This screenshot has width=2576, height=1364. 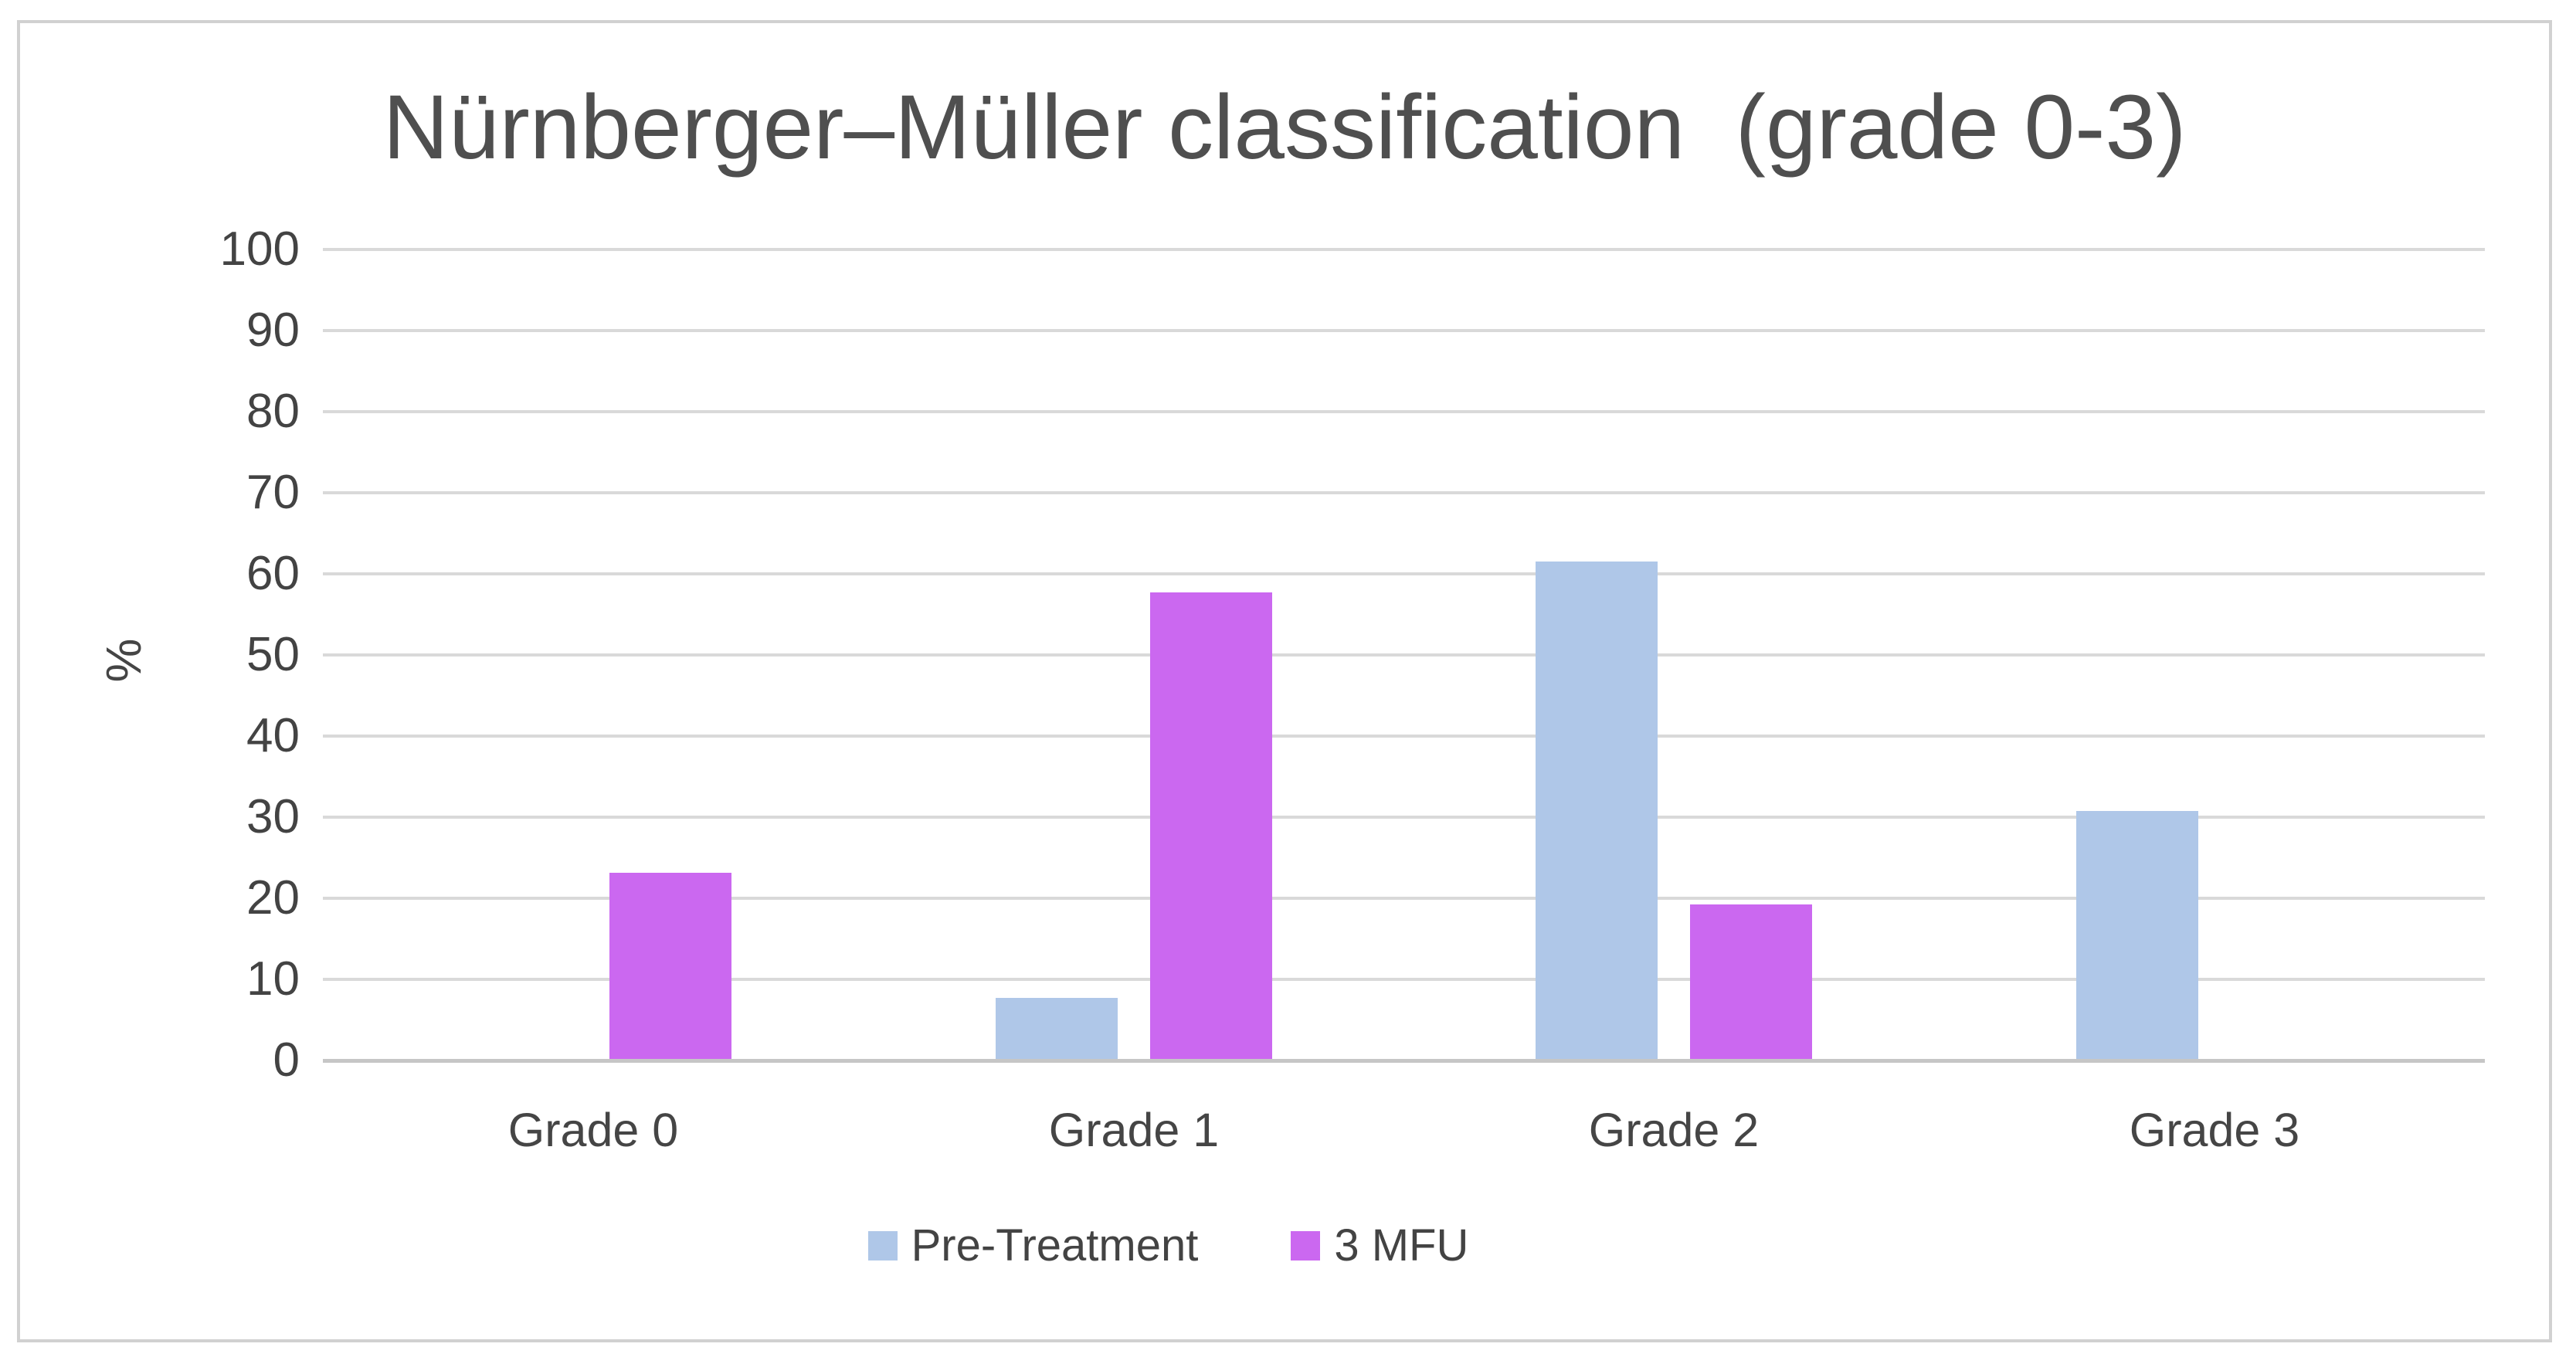 I want to click on legend: Pre-Treatment 3 MFU, so click(x=1288, y=1246).